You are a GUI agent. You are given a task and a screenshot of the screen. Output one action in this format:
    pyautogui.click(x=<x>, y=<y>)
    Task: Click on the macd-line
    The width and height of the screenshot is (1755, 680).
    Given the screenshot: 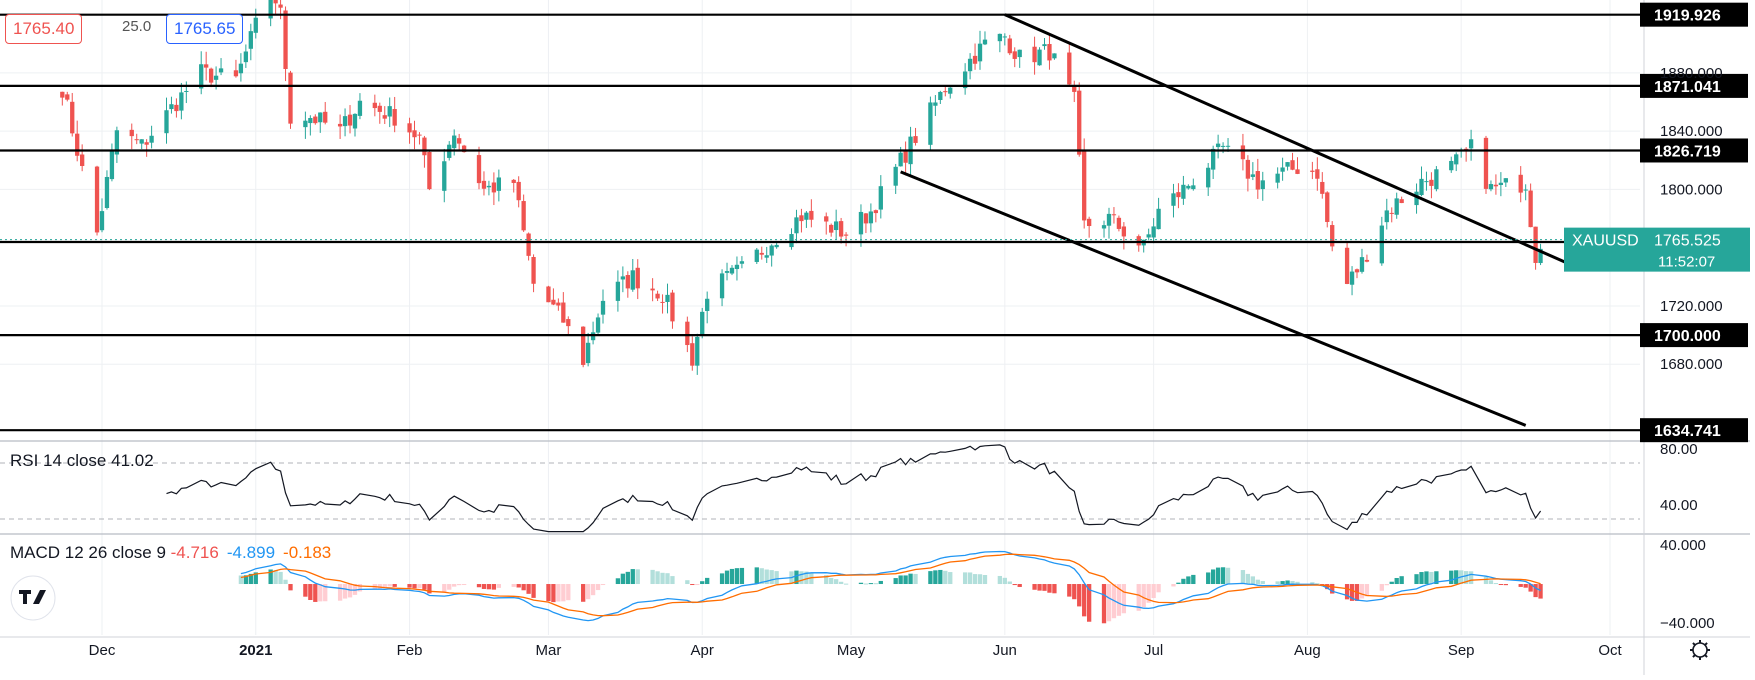 What is the action you would take?
    pyautogui.click(x=890, y=586)
    